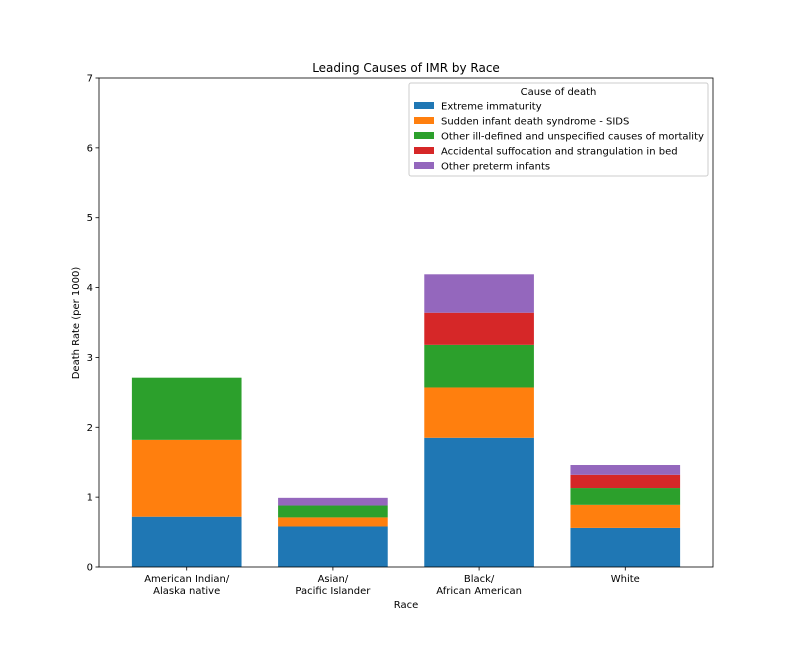 Image resolution: width=792 pixels, height=652 pixels. I want to click on y-tick-label: 2, so click(90, 428).